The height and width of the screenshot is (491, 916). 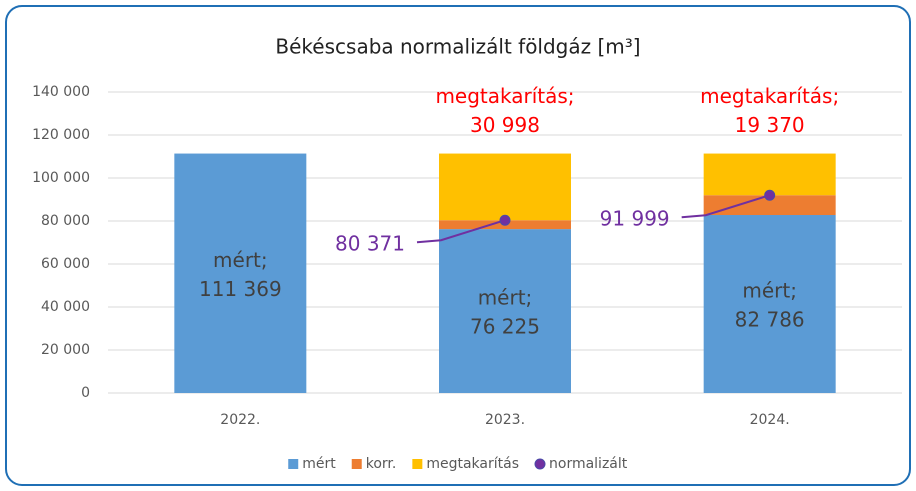 I want to click on y-tick-label: 140 000, so click(x=61, y=92).